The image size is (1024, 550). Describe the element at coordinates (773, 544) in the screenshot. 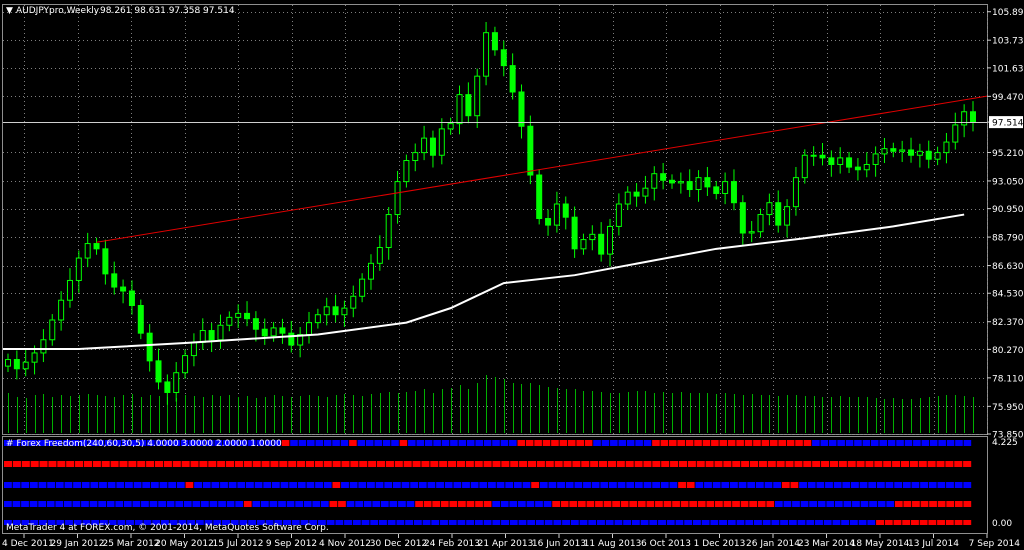

I see `x-tick-label: 26 Jan 2014` at that location.